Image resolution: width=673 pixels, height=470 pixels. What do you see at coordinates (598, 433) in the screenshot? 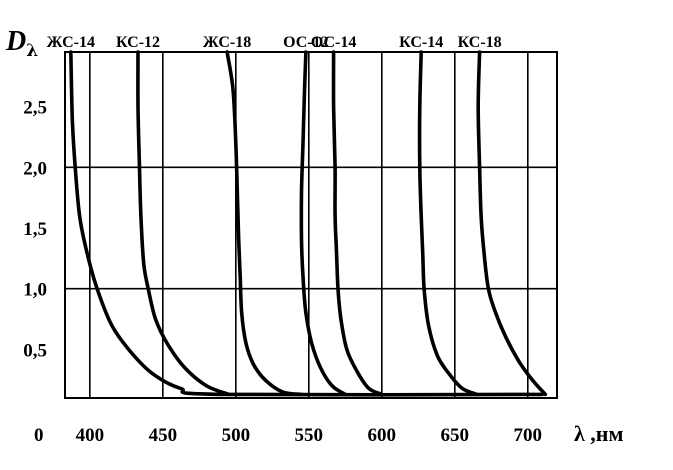
I see `x-axis-label: λ ,нм` at bounding box center [598, 433].